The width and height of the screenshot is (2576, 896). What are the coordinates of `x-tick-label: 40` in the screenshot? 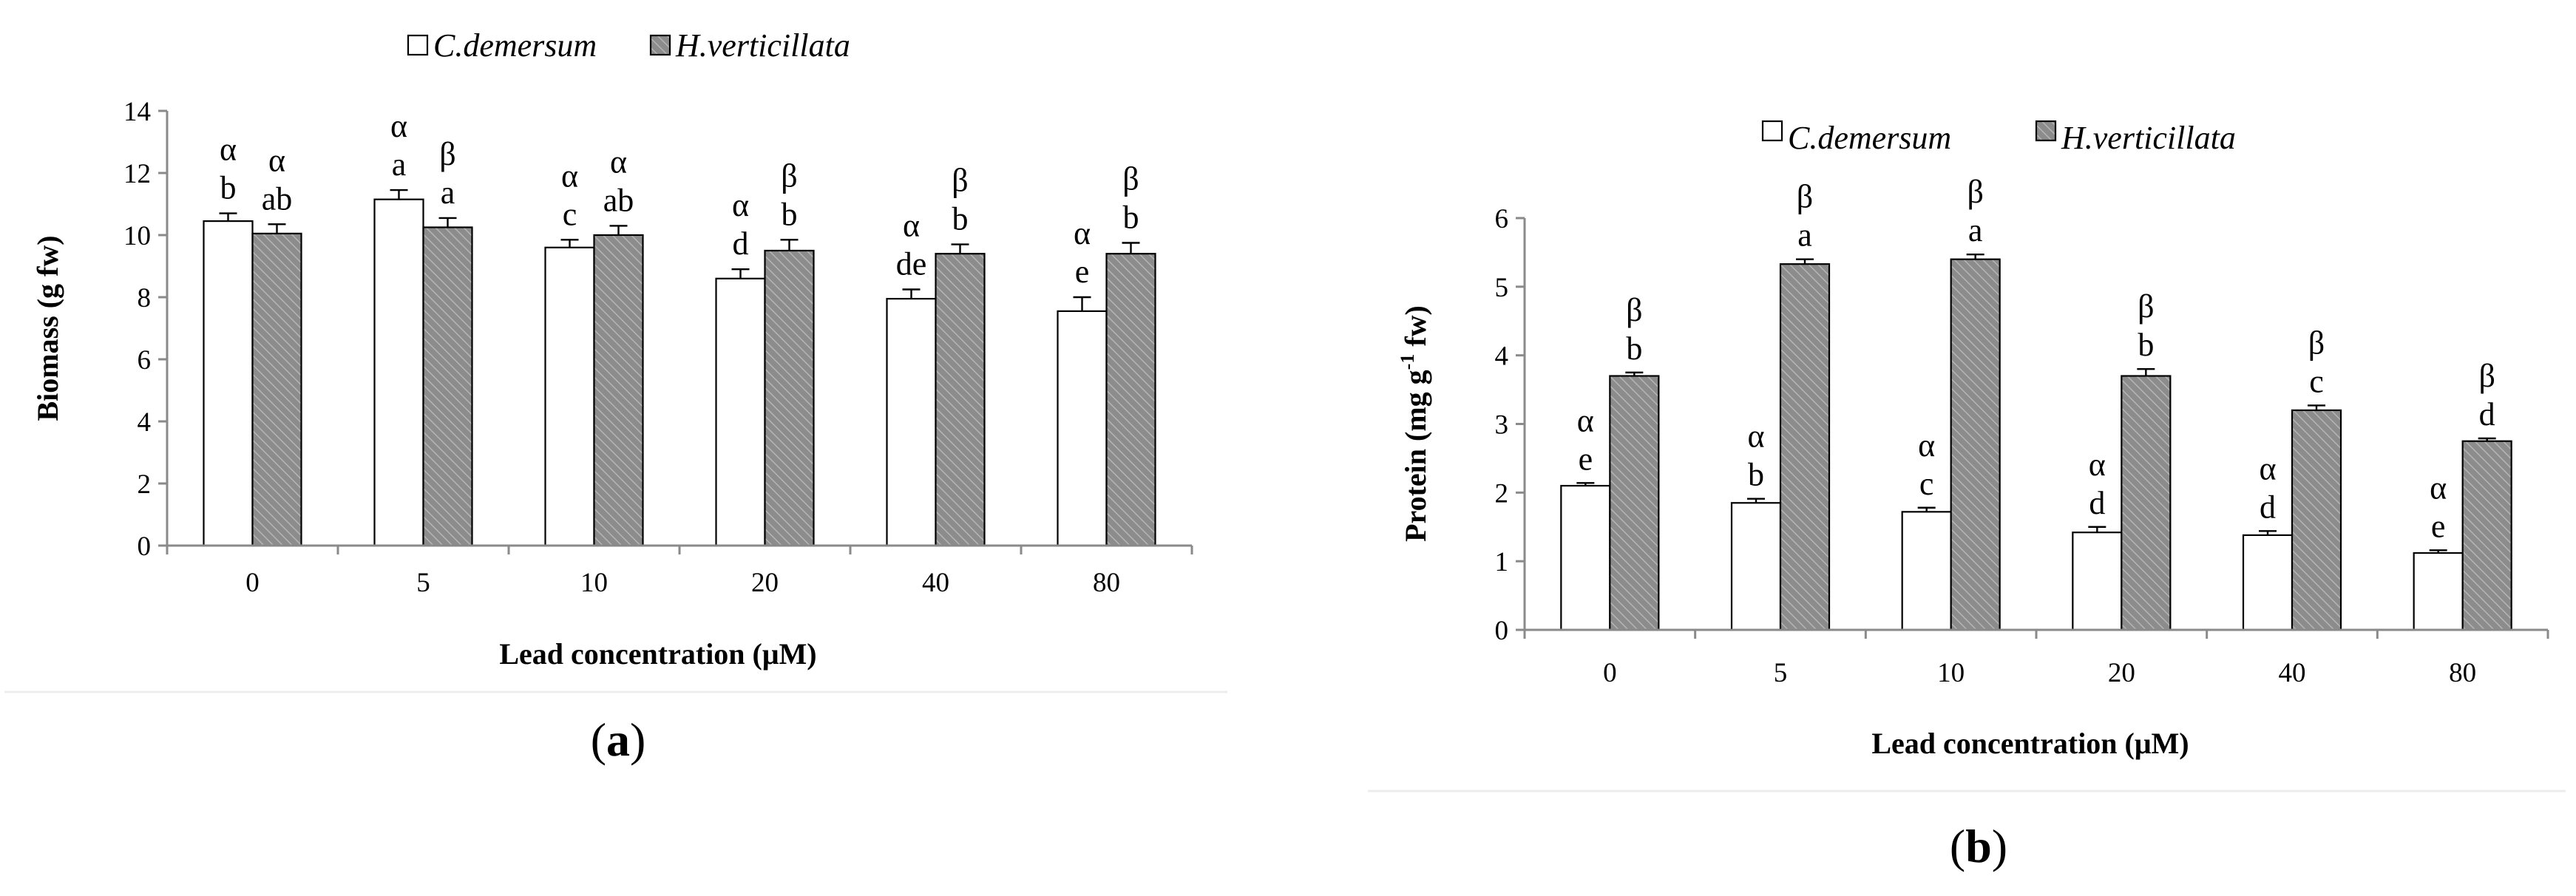 It's located at (935, 583).